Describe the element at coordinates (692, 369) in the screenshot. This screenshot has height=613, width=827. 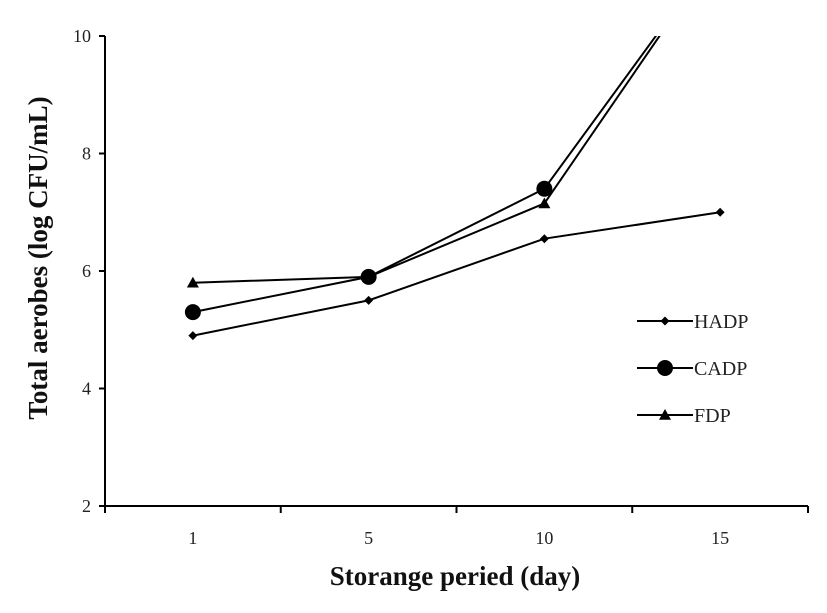
I see `legend: HADP CADP FDP` at that location.